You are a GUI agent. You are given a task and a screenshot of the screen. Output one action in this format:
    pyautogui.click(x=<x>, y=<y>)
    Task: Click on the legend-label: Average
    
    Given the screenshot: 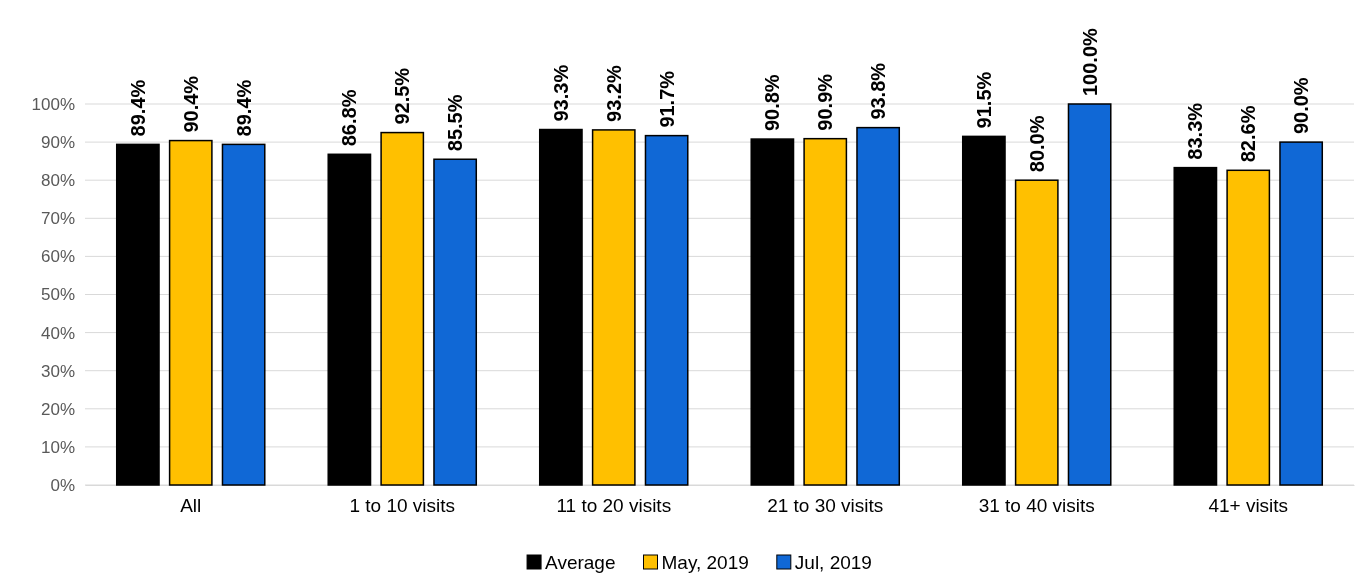 What is the action you would take?
    pyautogui.click(x=580, y=562)
    